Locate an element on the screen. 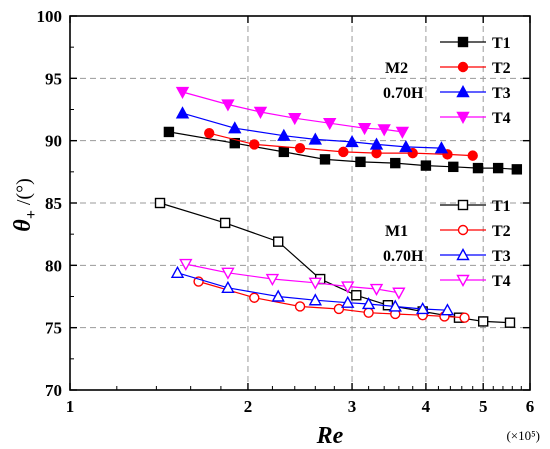  y-tick-label: 100 is located at coordinates (50, 16).